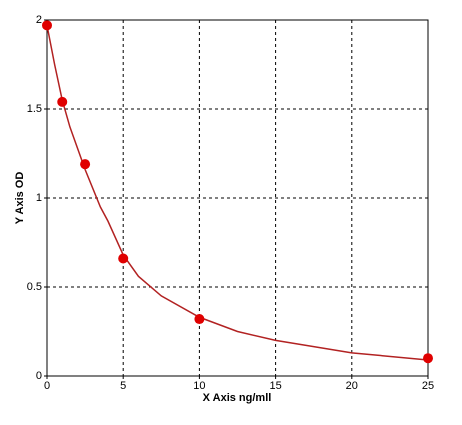  Describe the element at coordinates (352, 386) in the screenshot. I see `x-tick-label: 20` at that location.